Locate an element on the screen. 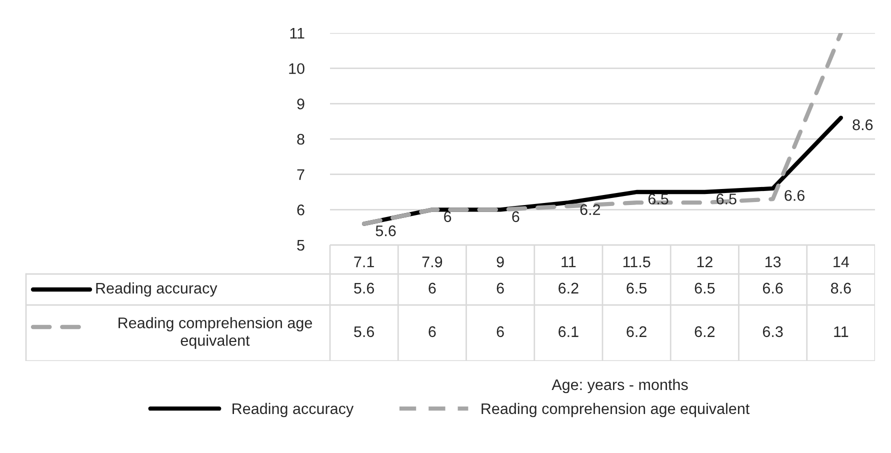 This screenshot has width=891, height=453. legend-label: Reading comprehension age equivalent is located at coordinates (215, 333).